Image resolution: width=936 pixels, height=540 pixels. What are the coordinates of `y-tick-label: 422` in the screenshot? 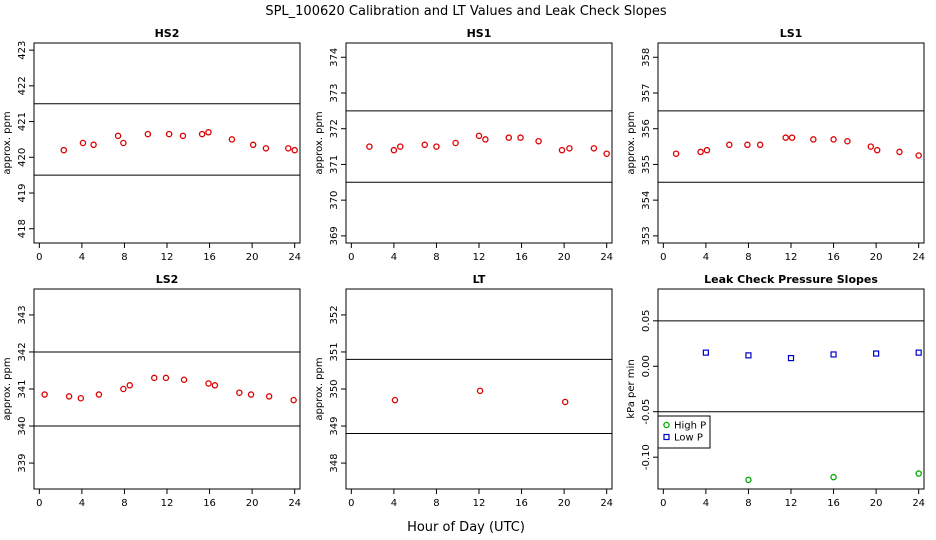 It's located at (22, 85).